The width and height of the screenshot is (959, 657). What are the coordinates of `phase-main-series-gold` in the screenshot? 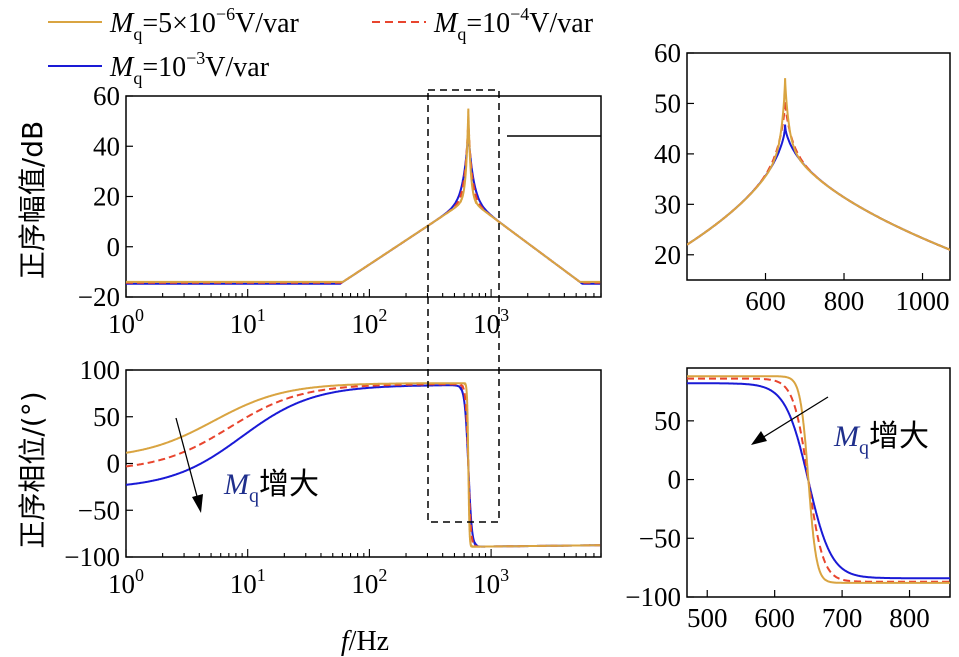 It's located at (363, 465).